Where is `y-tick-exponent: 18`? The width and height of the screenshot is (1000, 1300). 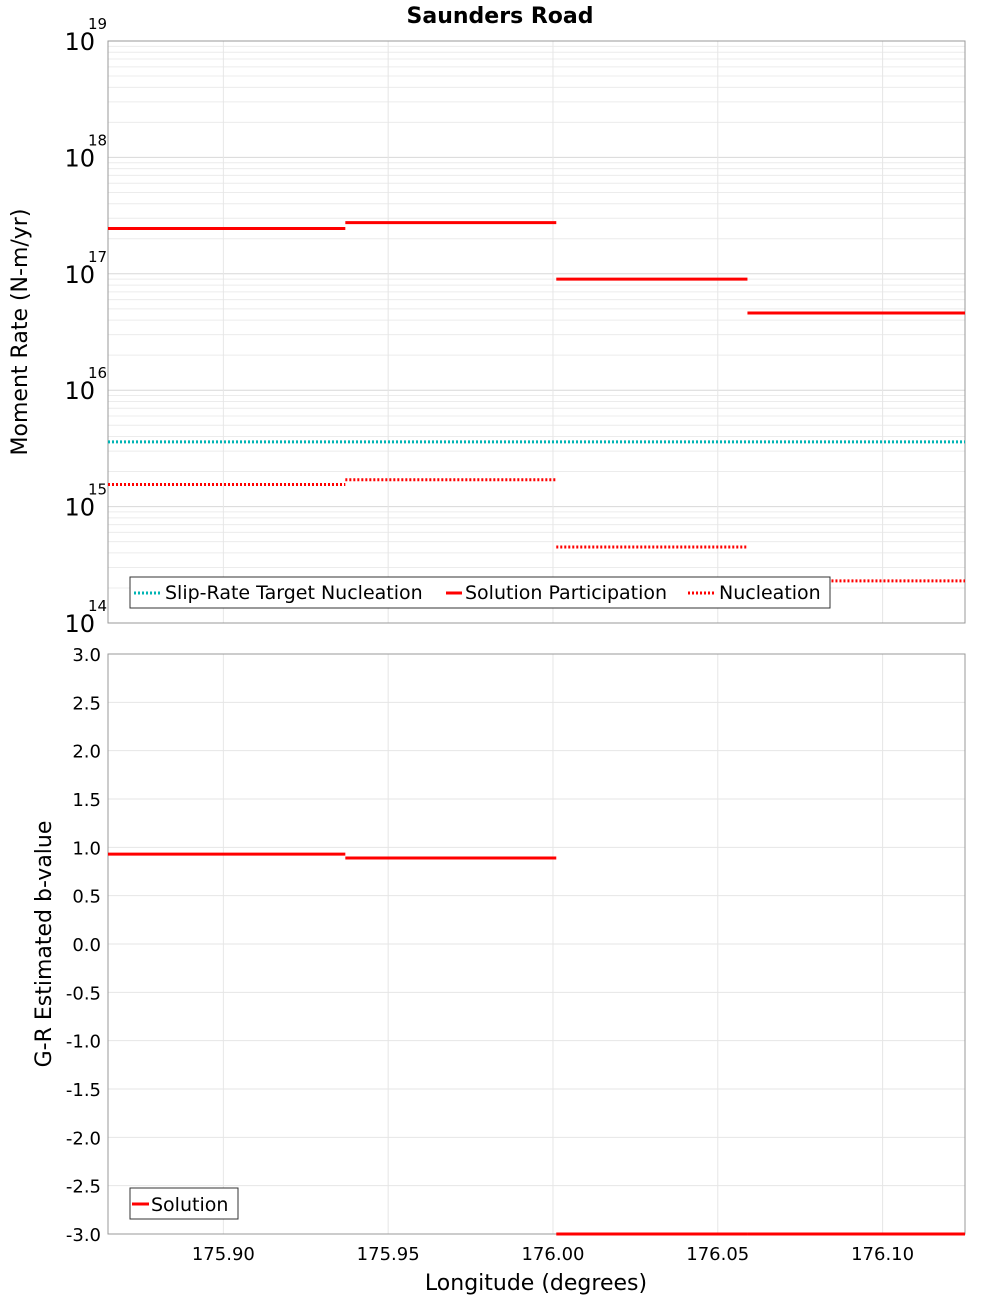
y-tick-exponent: 18 is located at coordinates (97, 140).